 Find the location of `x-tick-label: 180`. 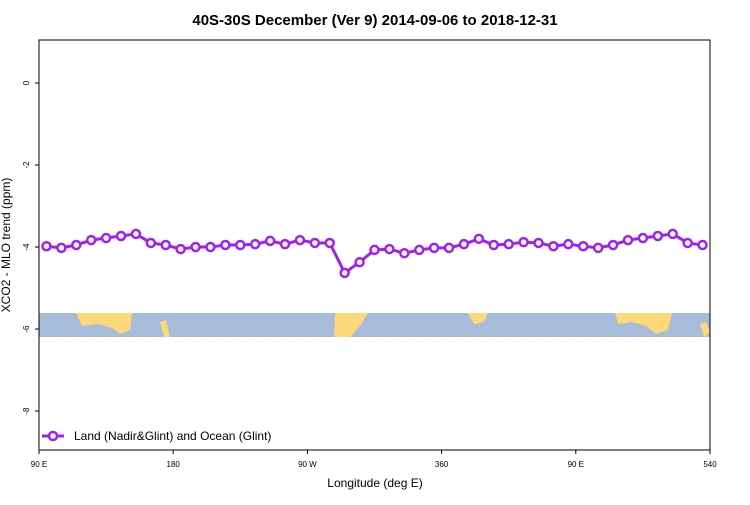

x-tick-label: 180 is located at coordinates (174, 464).